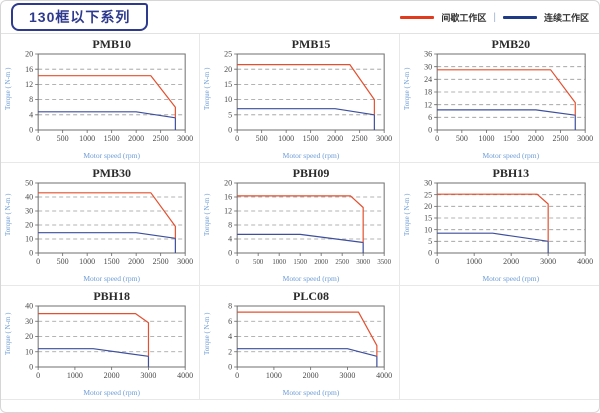 Image resolution: width=600 pixels, height=413 pixels. Describe the element at coordinates (428, 54) in the screenshot. I see `y-tick-label: 36` at that location.